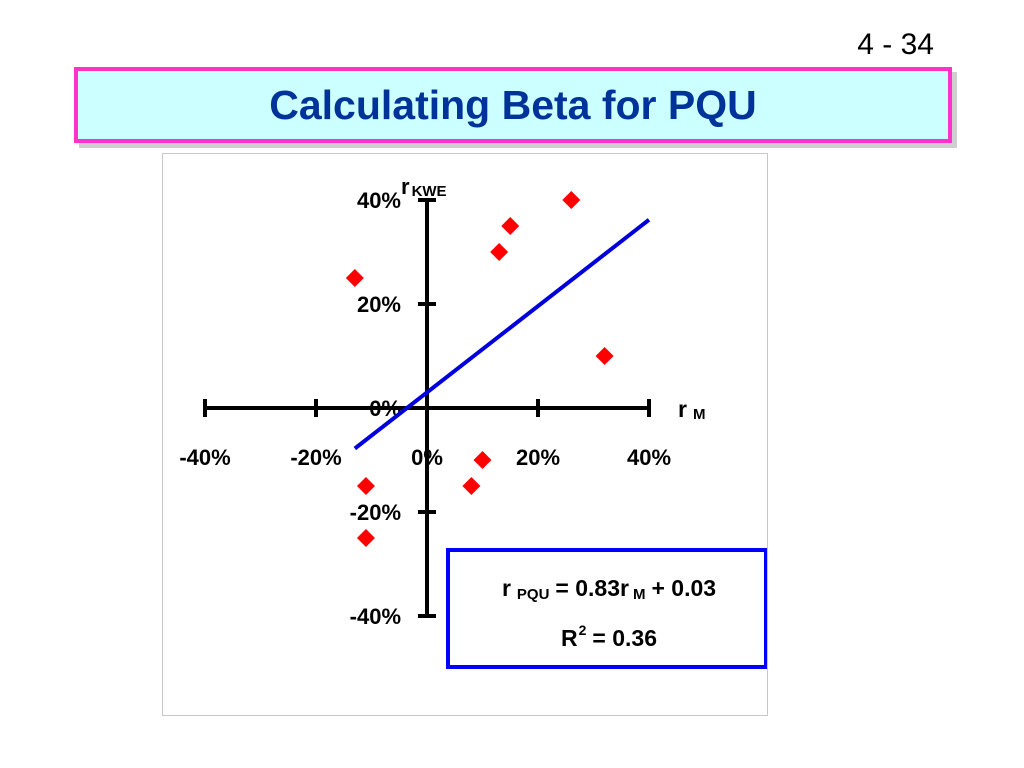  I want to click on regression-line-group, so click(502, 334).